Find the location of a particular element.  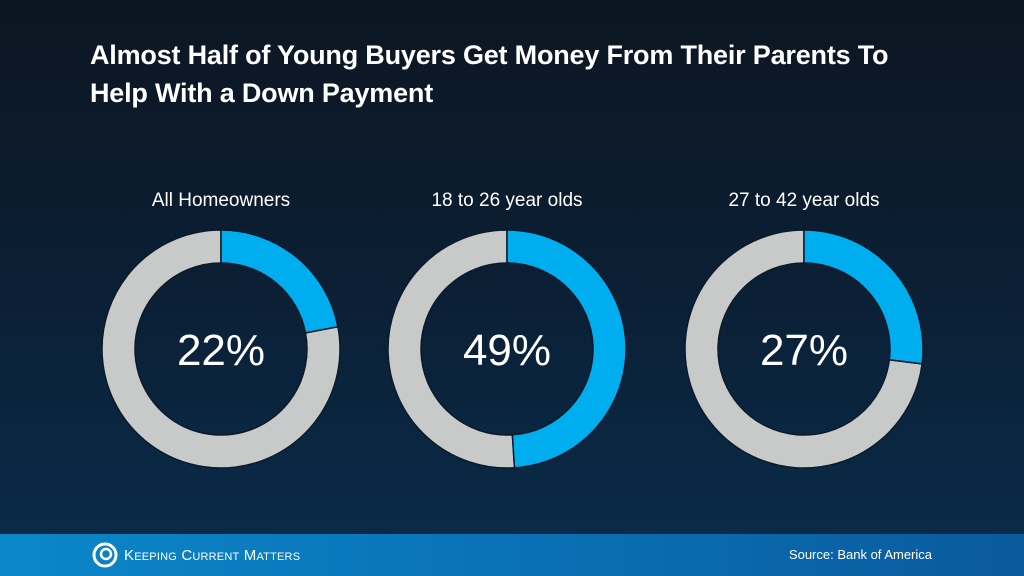

brand-name: Keeping Current Matters is located at coordinates (212, 555).